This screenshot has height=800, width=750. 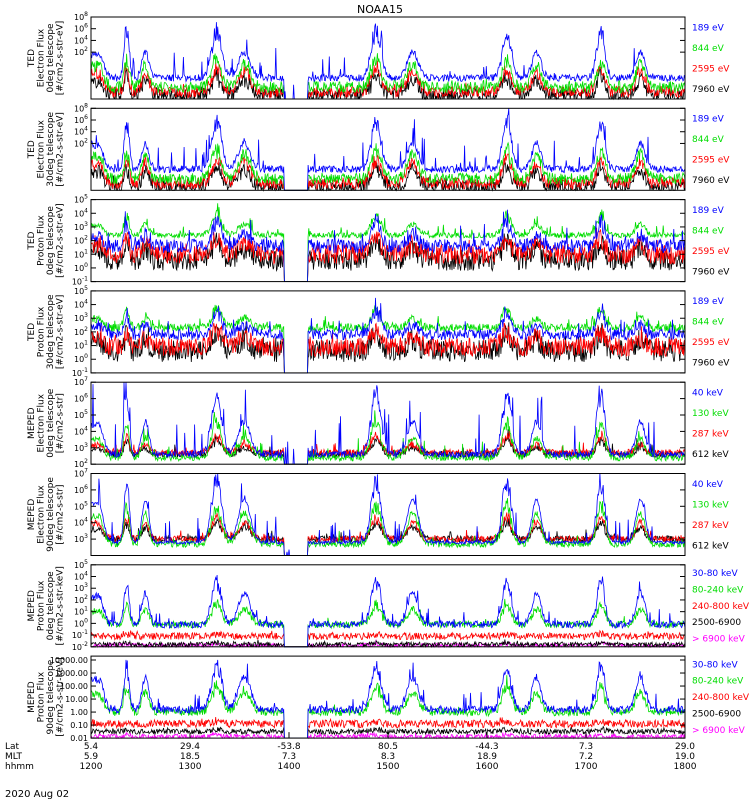 What do you see at coordinates (380, 9) in the screenshot?
I see `chart-title: NOAA15` at bounding box center [380, 9].